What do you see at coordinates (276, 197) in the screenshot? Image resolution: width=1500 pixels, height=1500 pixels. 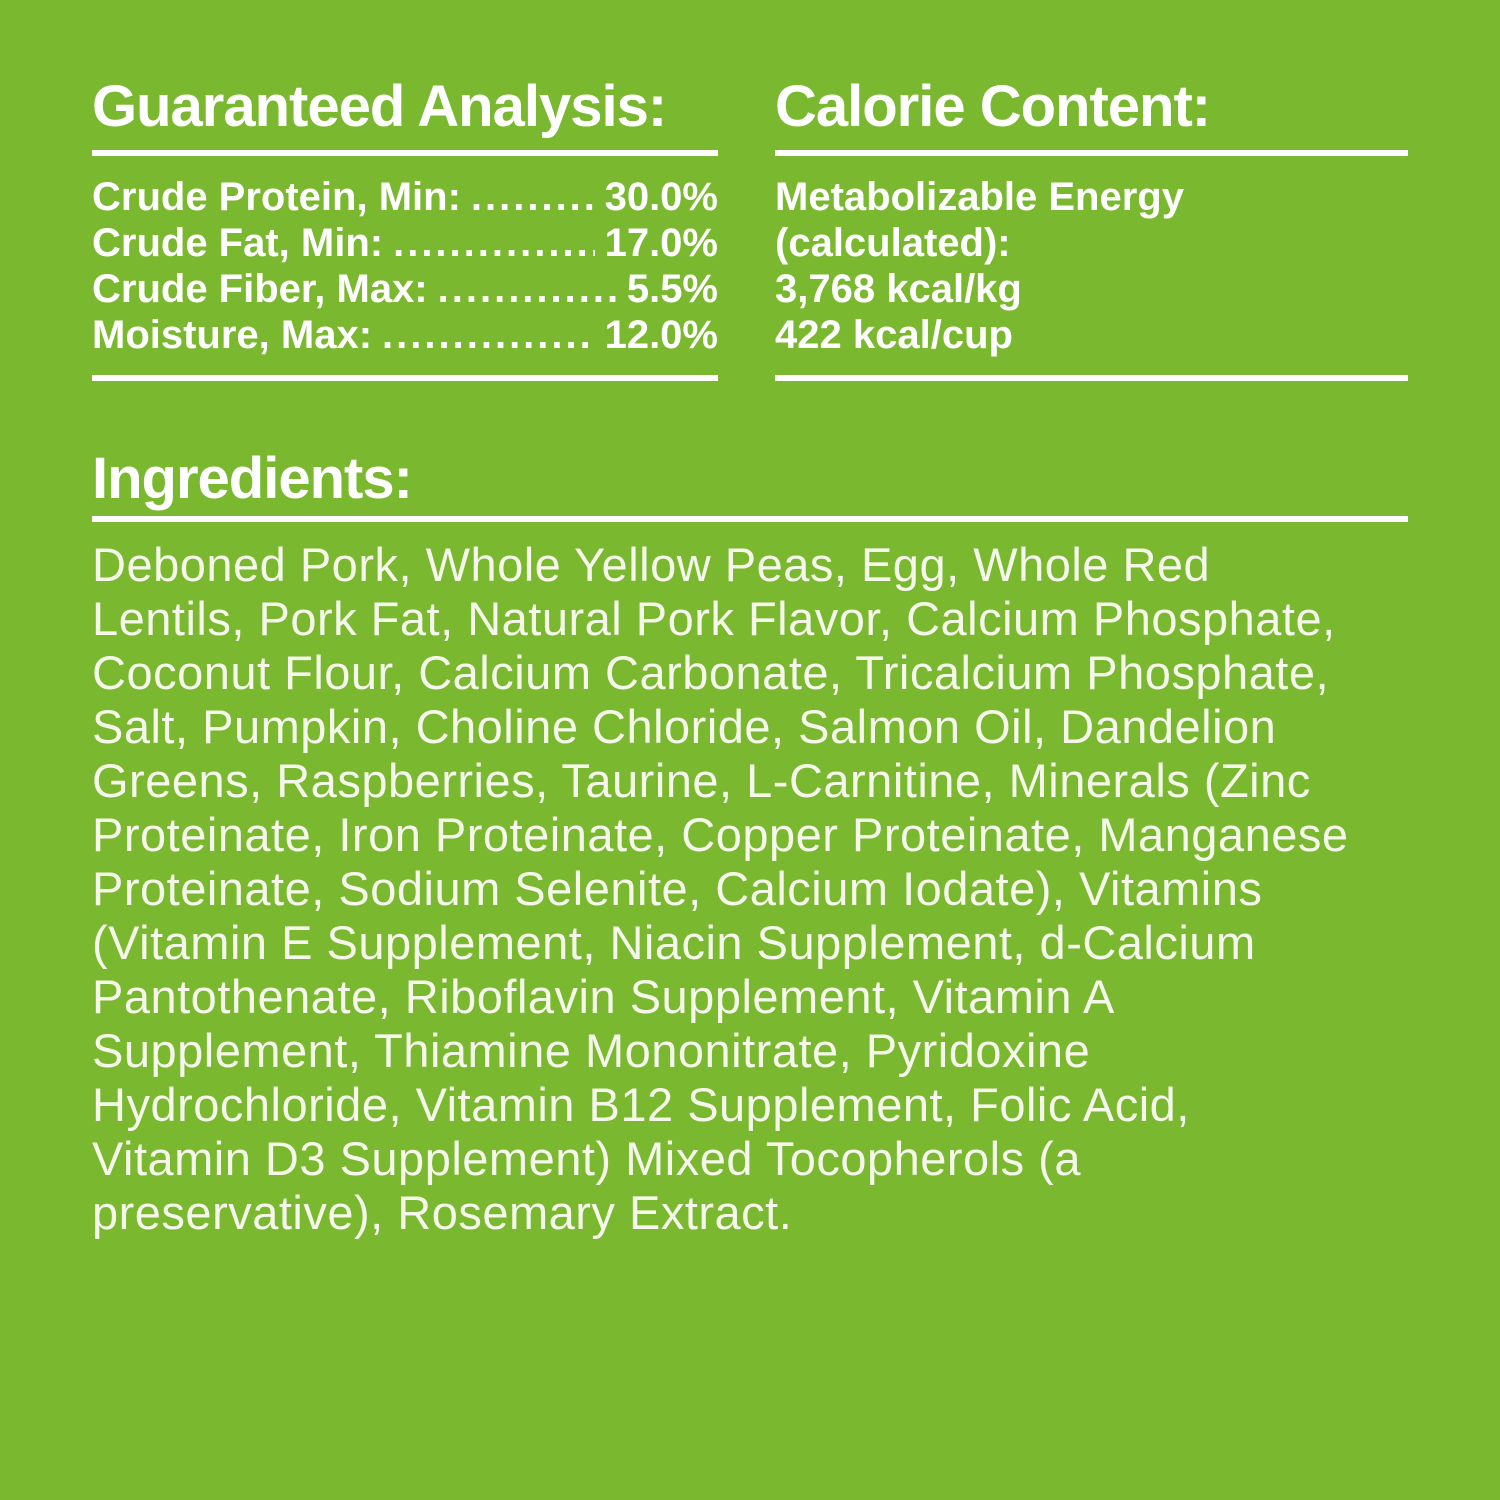 I see `analysis-label: Crude Protein, Min:` at bounding box center [276, 197].